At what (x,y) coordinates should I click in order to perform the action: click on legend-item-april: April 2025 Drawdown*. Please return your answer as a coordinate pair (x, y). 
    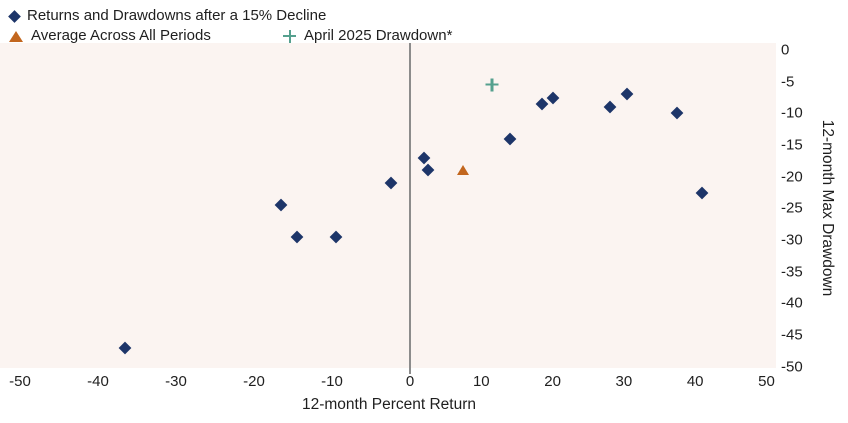
    Looking at the image, I should click on (367, 36).